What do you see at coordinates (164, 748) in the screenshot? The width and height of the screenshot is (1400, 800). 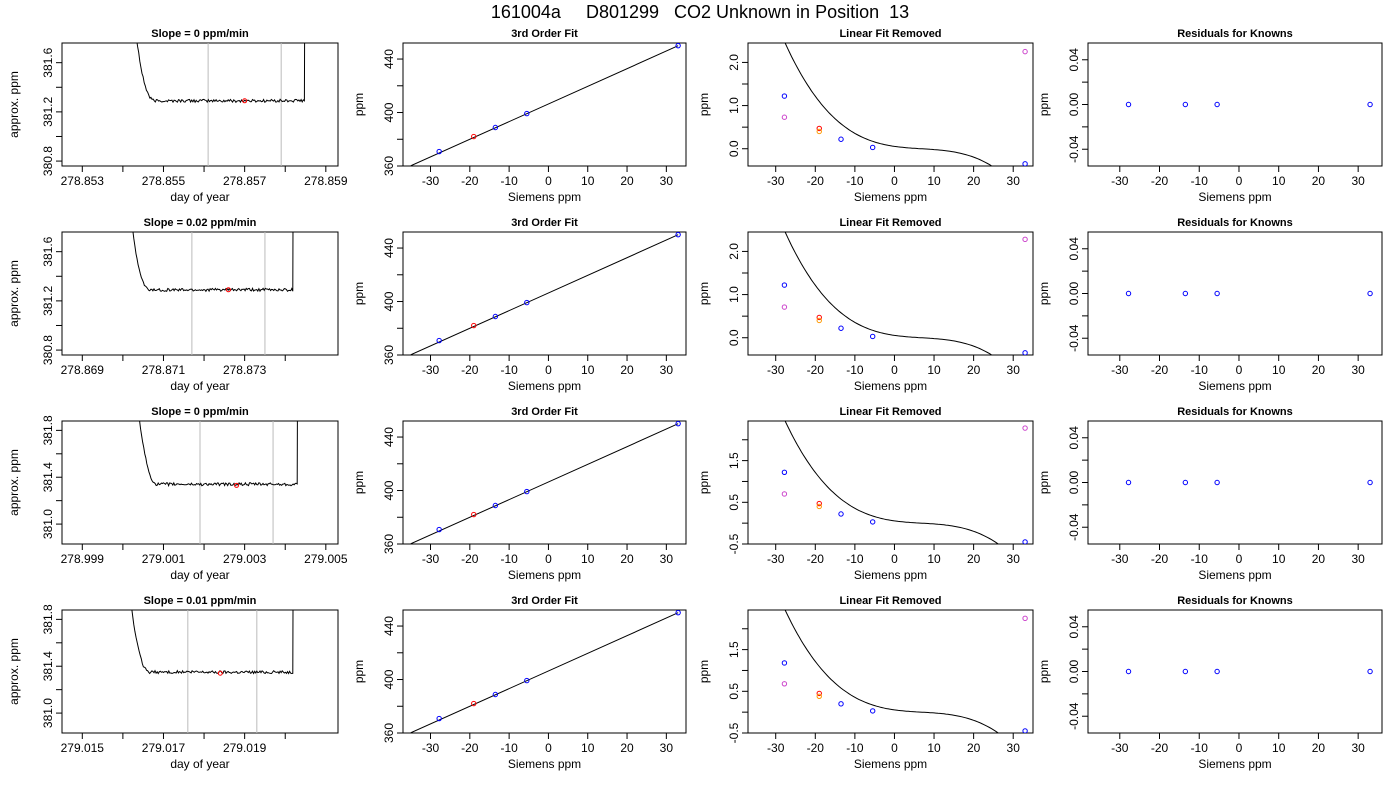 I see `x-tick-label: 279.017` at bounding box center [164, 748].